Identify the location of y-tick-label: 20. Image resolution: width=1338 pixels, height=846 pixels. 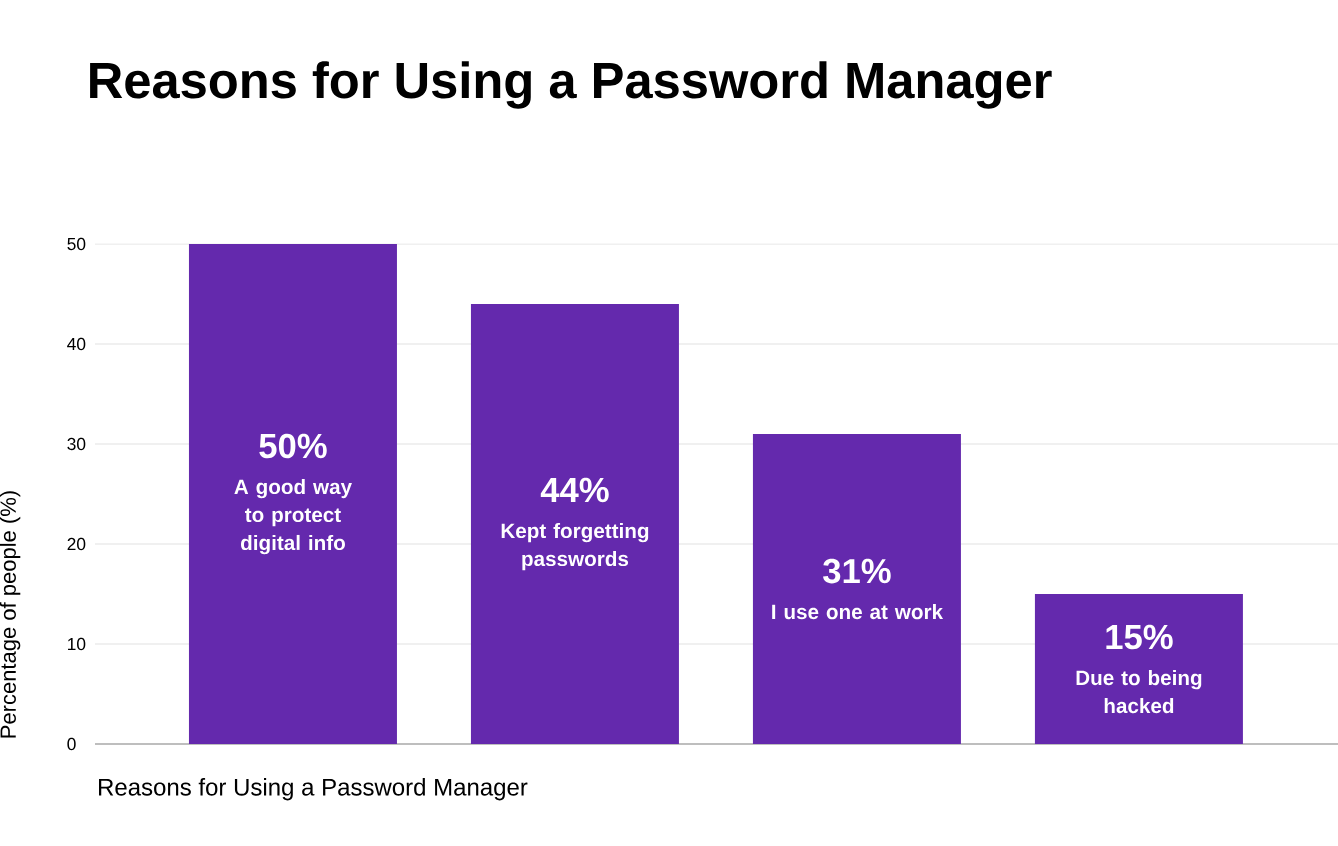
(76, 544).